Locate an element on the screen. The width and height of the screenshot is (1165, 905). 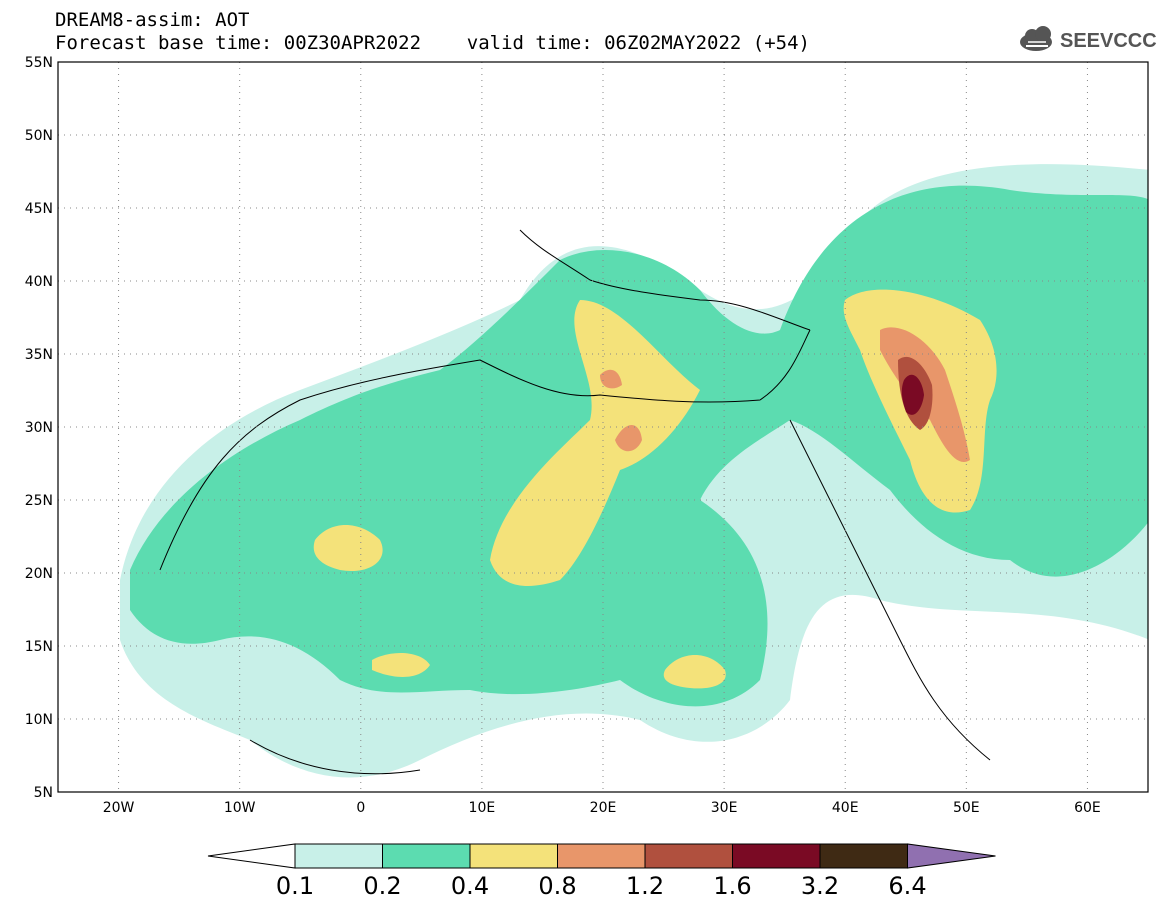
latitude-label: 55N is located at coordinates (39, 63).